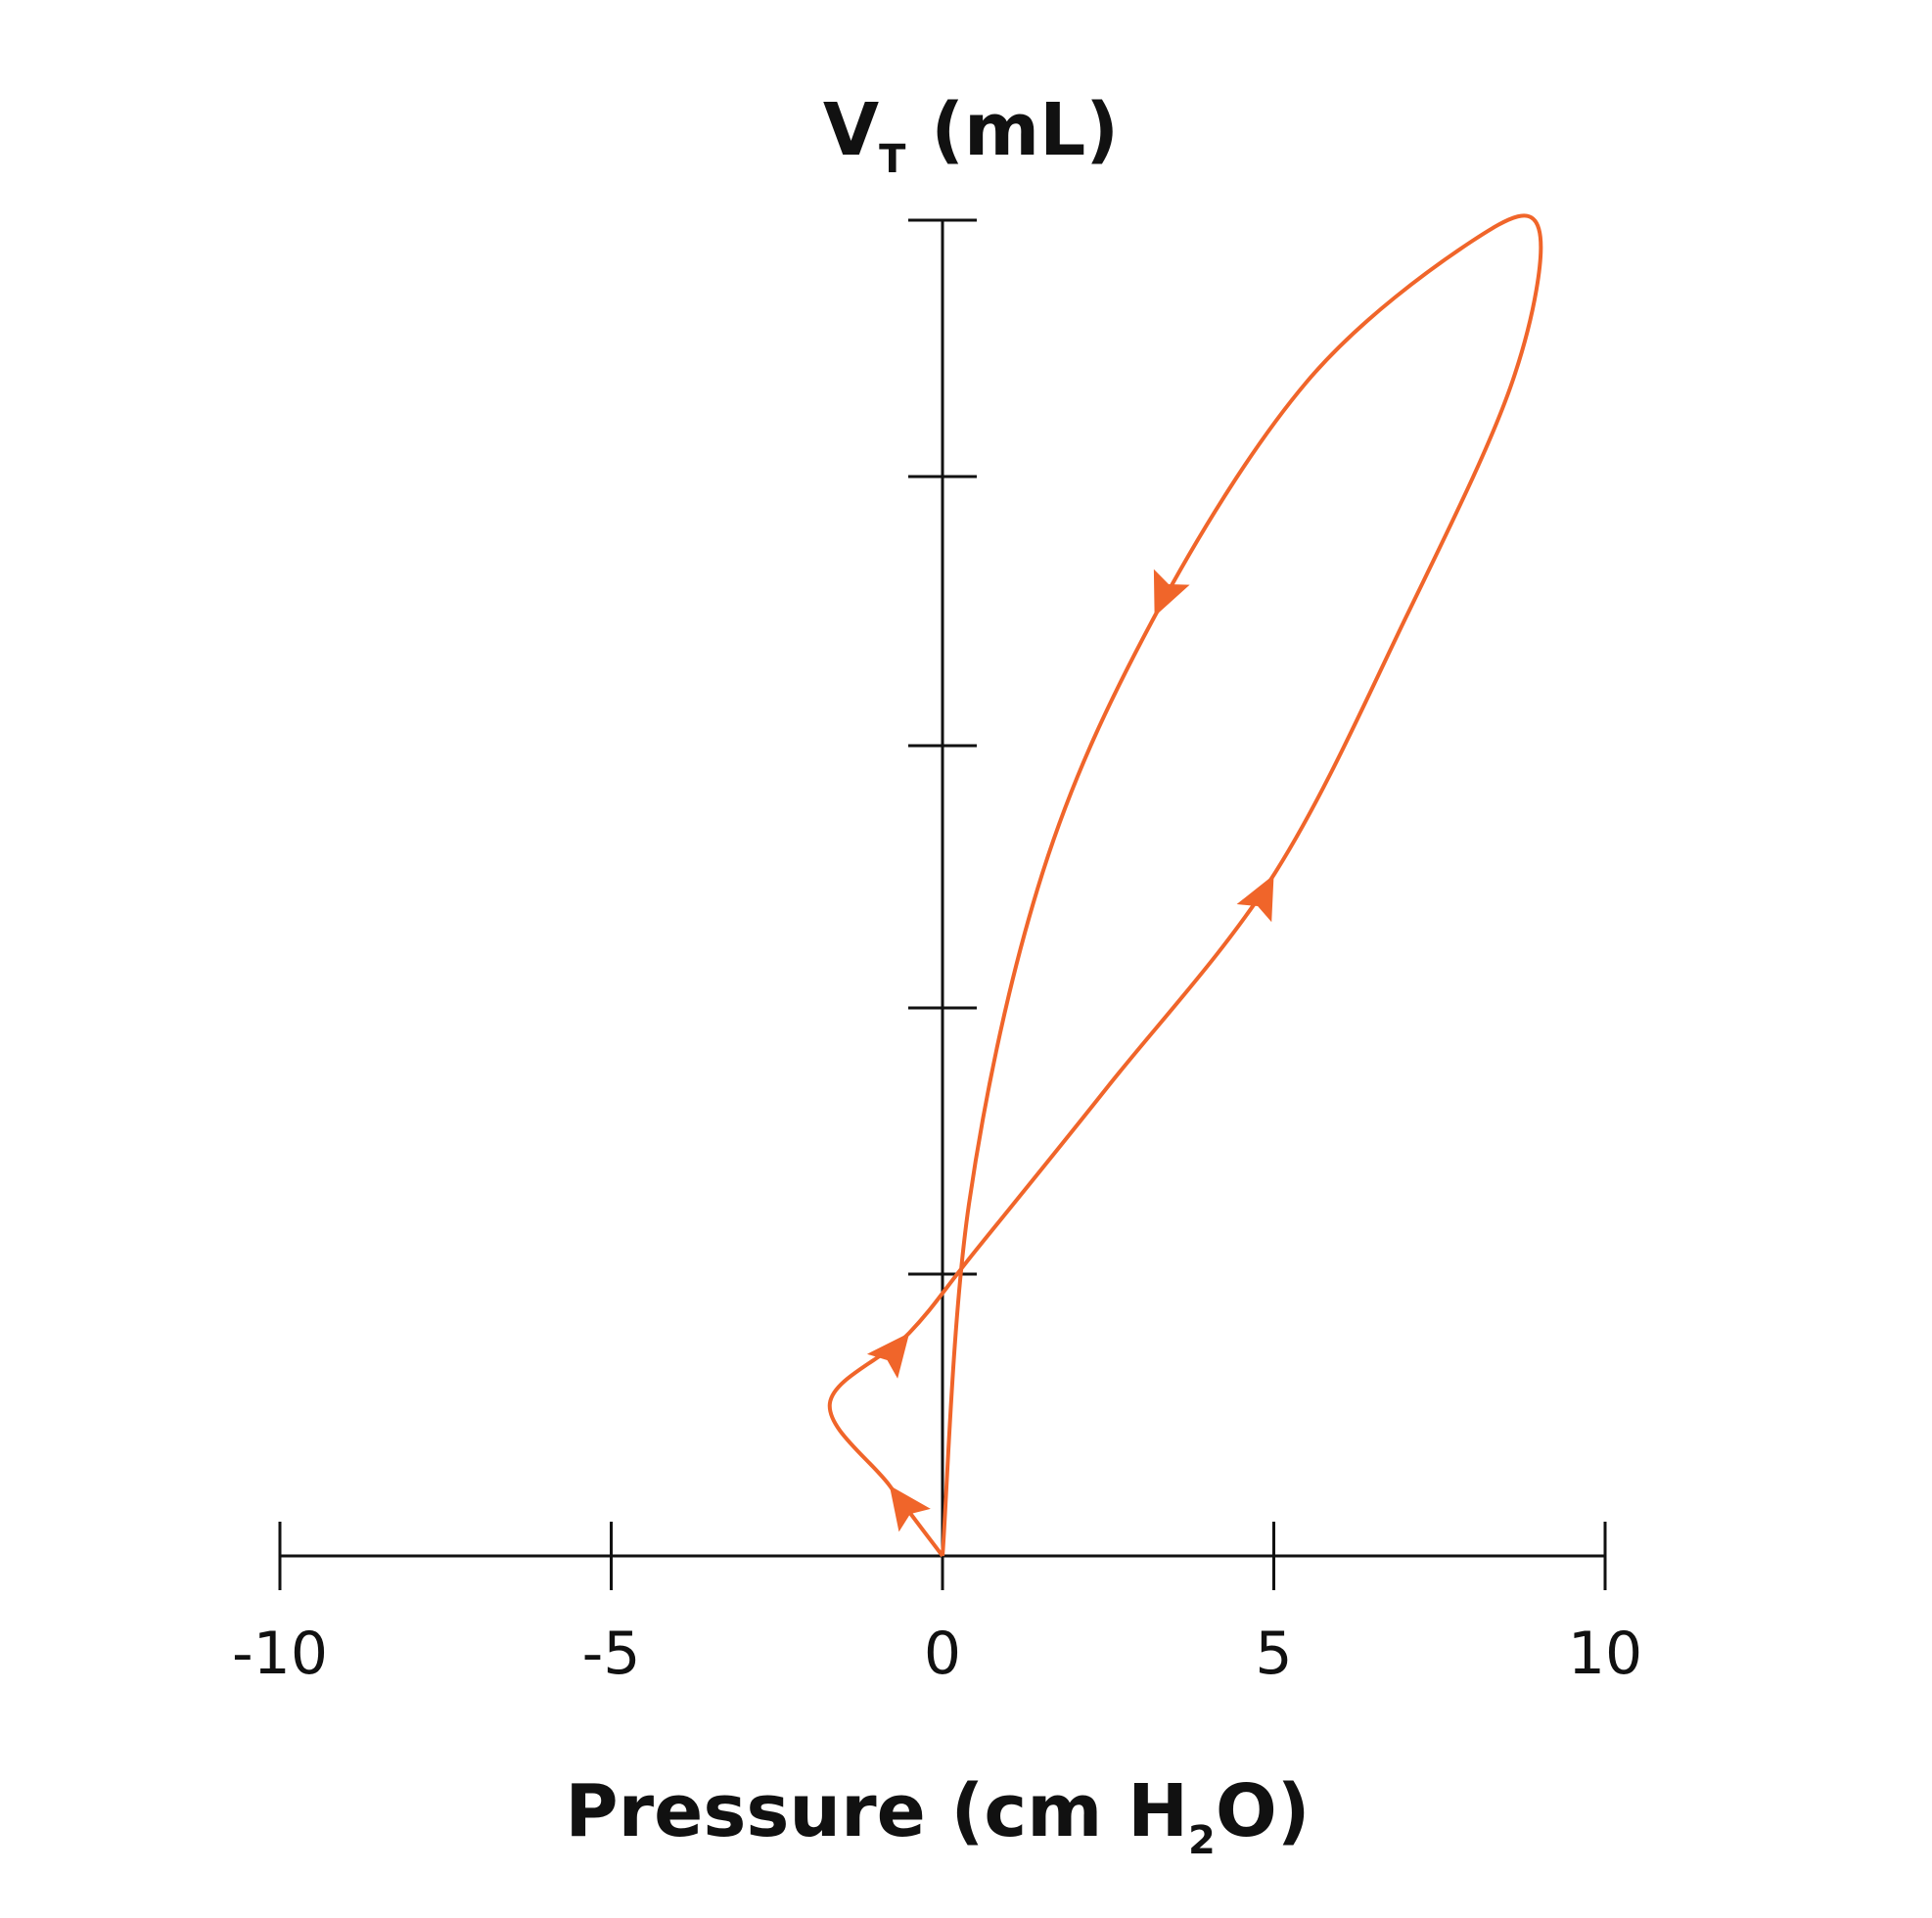 This screenshot has height=1918, width=1932. What do you see at coordinates (943, 1654) in the screenshot?
I see `x-tick-label: 0` at bounding box center [943, 1654].